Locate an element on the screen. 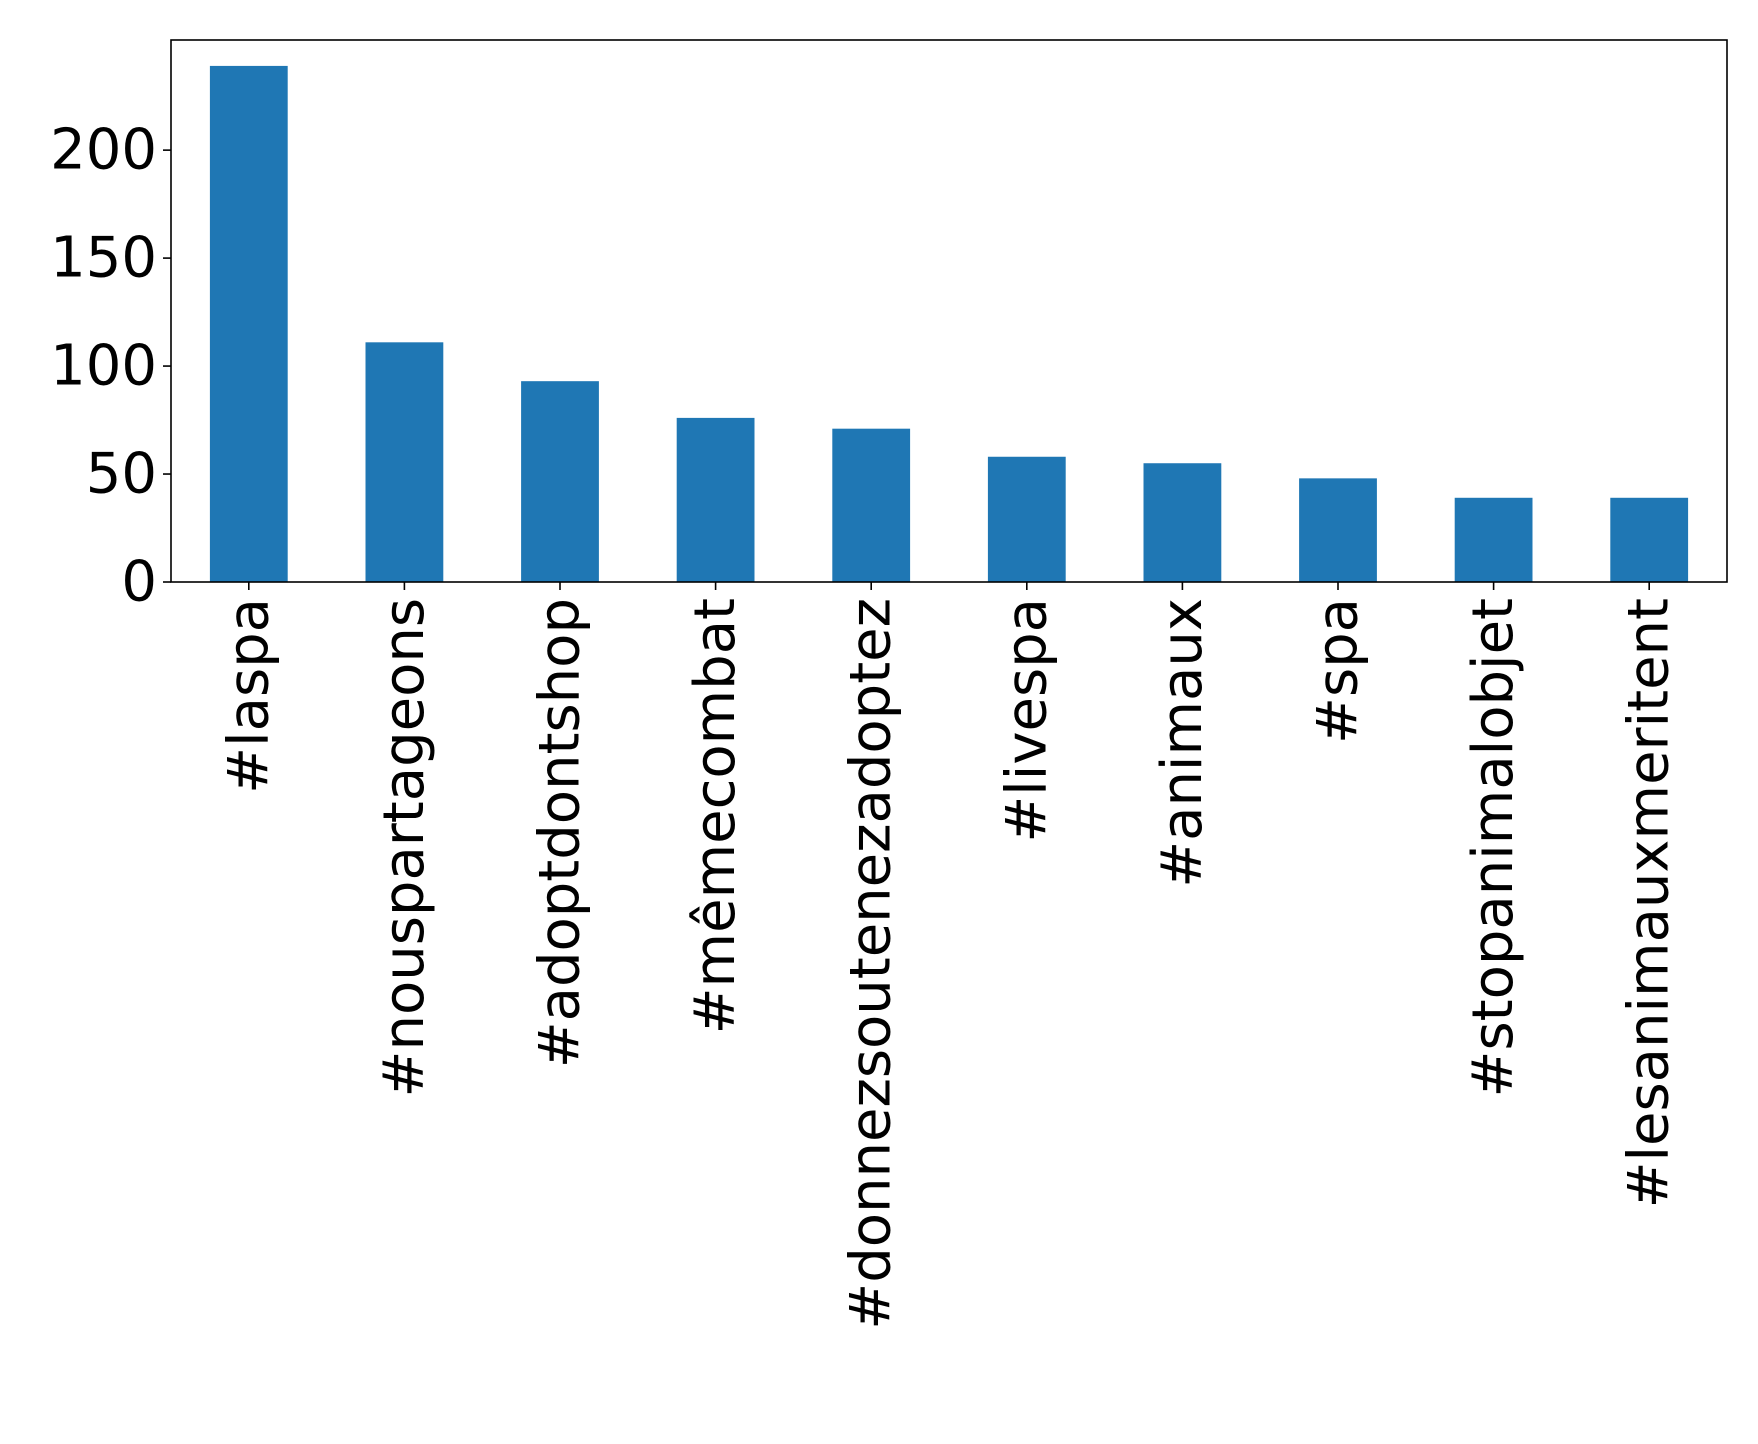 This screenshot has height=1444, width=1758. y-tick-label-2: 100 is located at coordinates (103, 366).